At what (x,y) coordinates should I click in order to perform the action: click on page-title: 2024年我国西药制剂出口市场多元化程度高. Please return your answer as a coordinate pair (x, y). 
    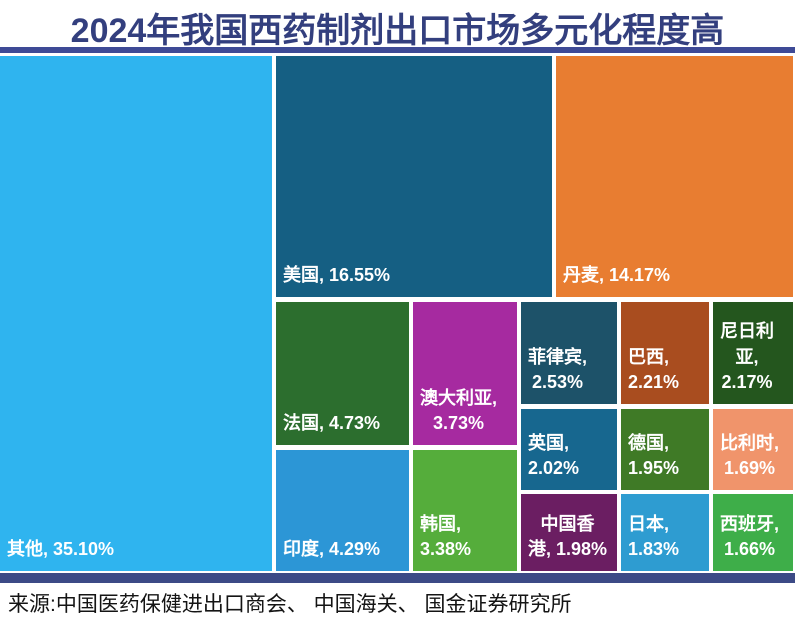
    Looking at the image, I should click on (397, 31).